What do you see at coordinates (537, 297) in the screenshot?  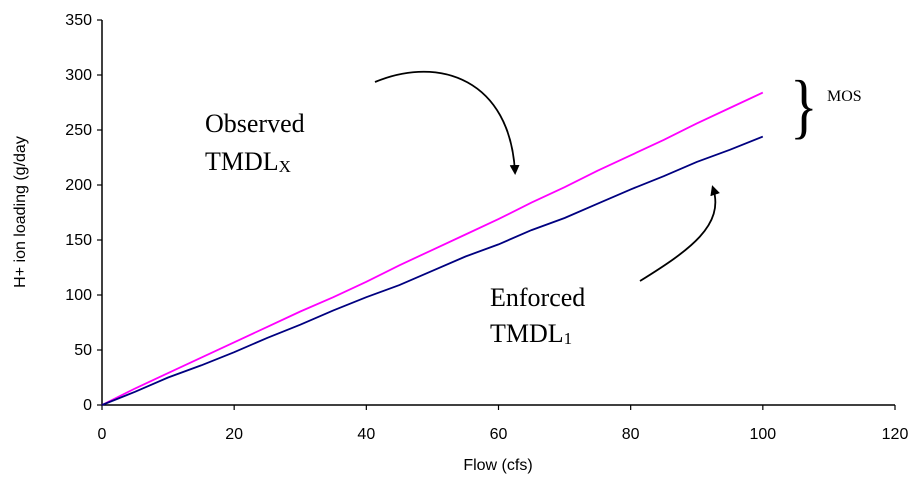 I see `annotation-enforced-line1: Enforced` at bounding box center [537, 297].